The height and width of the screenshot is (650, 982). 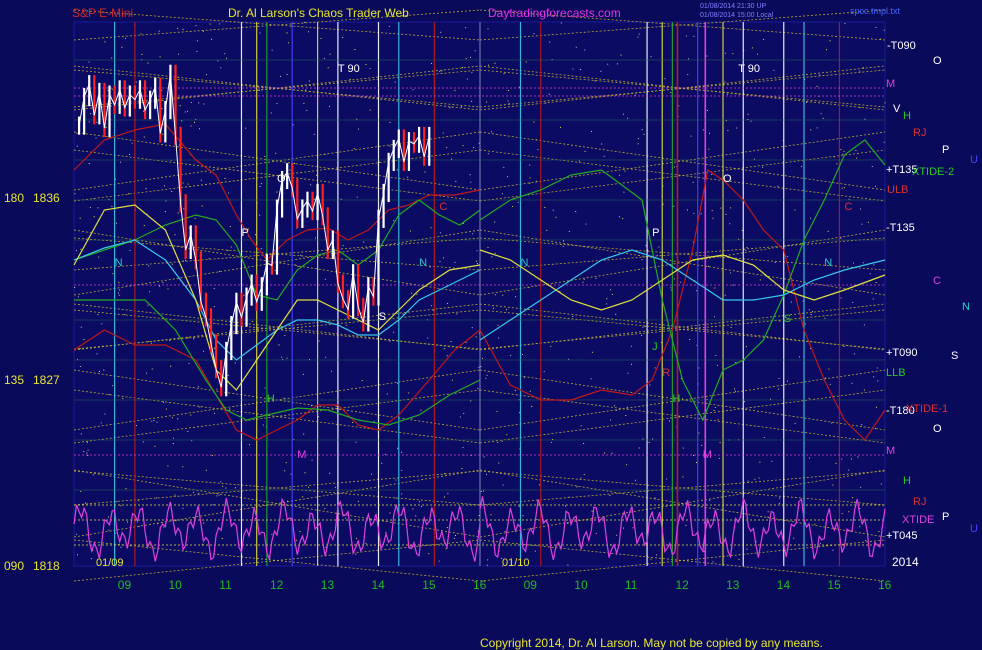 I want to click on curve-cyan, so click(x=277, y=300).